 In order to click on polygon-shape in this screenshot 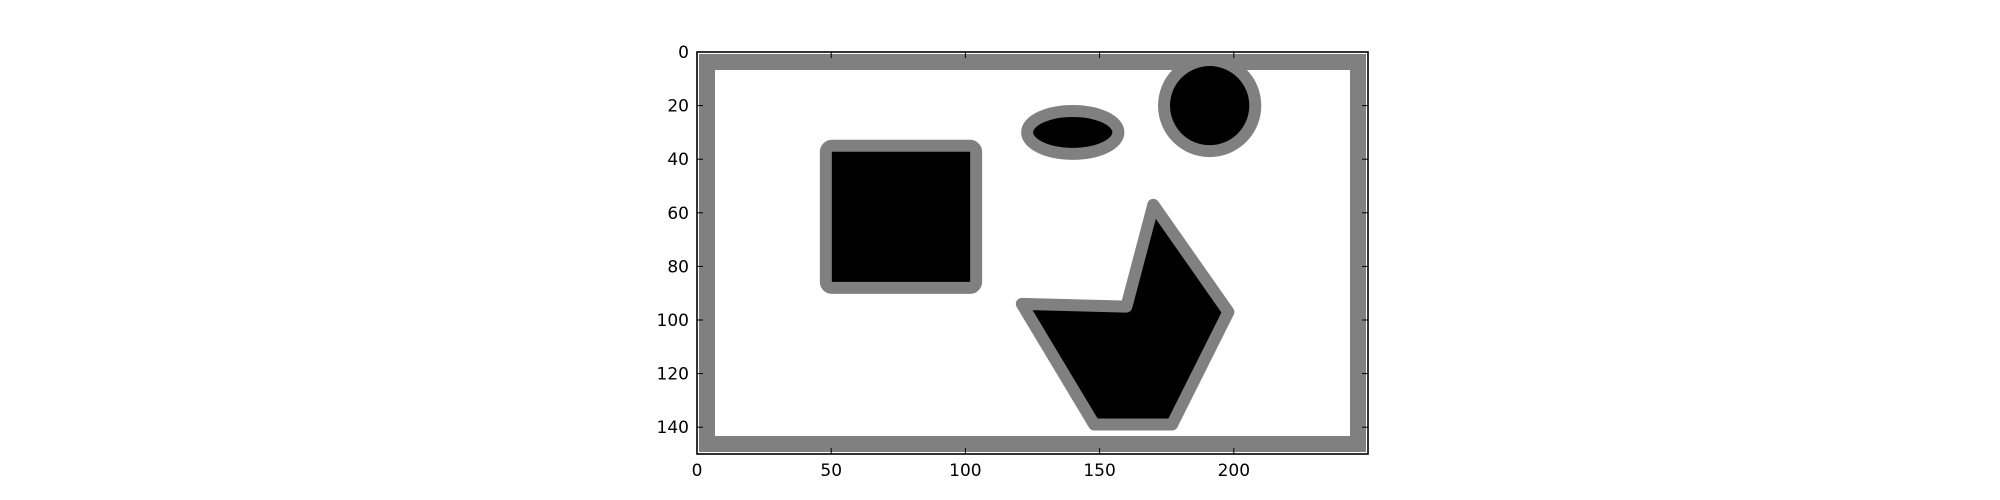, I will do `click(1125, 314)`.